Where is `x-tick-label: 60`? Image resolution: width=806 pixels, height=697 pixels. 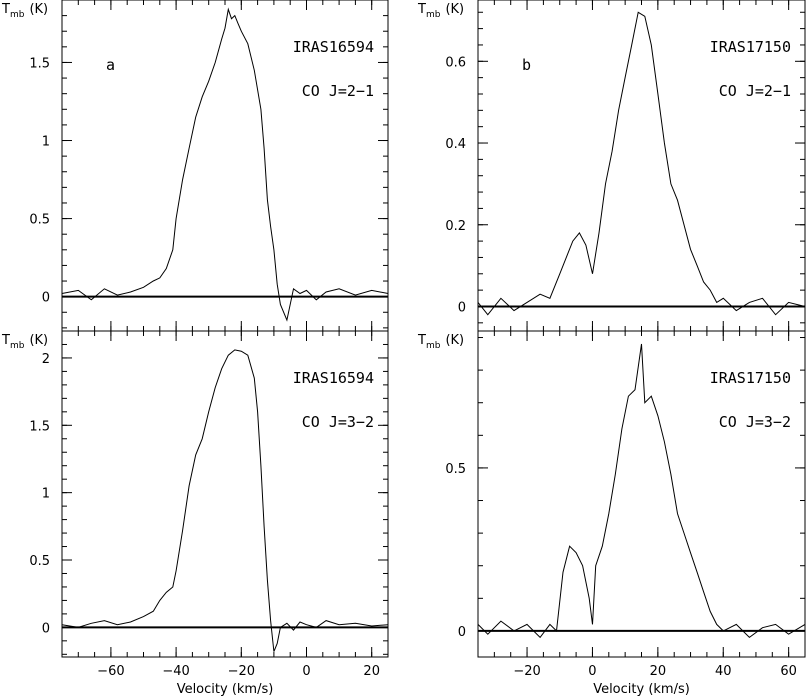 x-tick-label: 60 is located at coordinates (788, 671).